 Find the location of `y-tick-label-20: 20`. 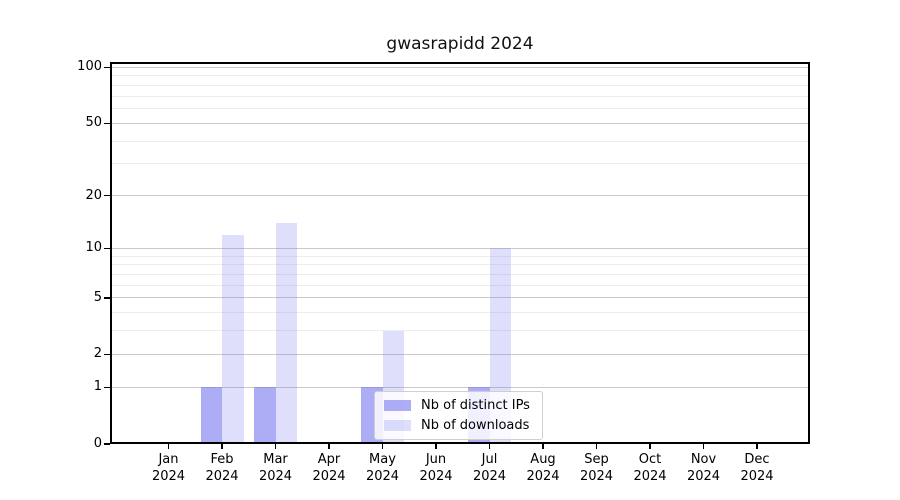

y-tick-label-20: 20 is located at coordinates (93, 195).